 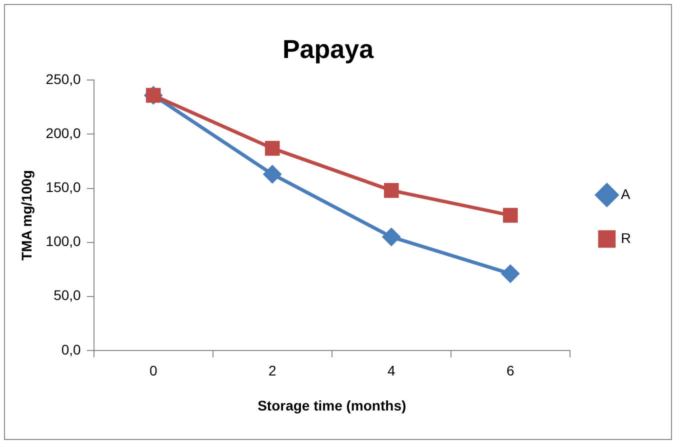 I want to click on chart-title: Papaya, so click(x=328, y=49).